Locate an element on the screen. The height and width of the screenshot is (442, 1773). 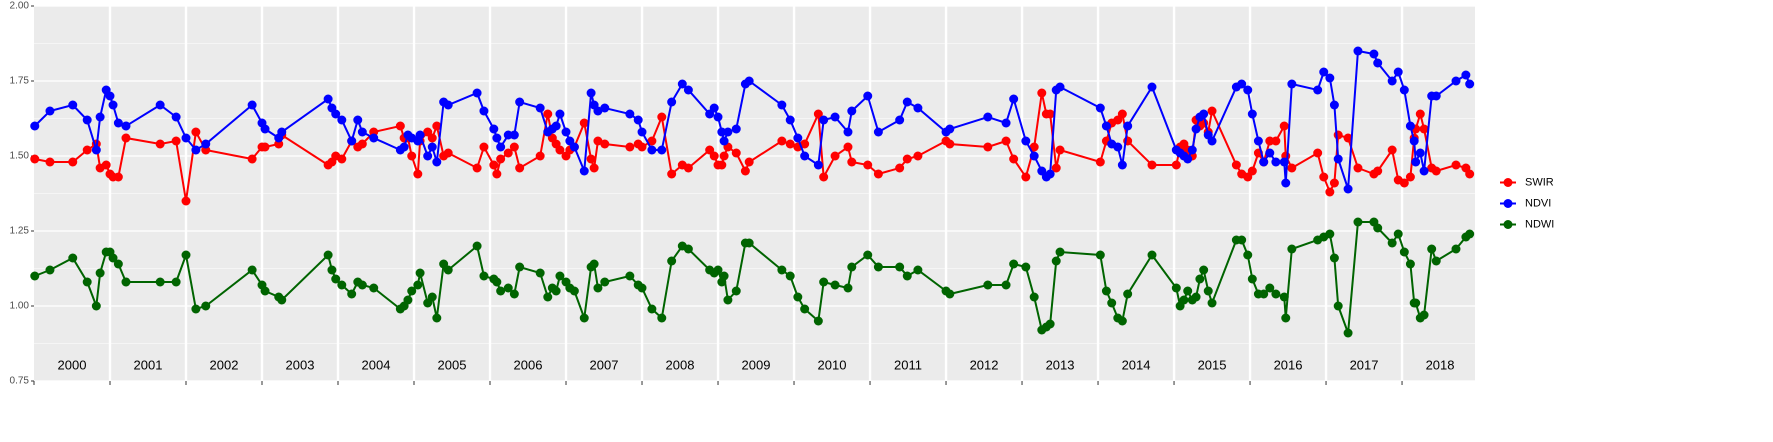
x-tick-label: 2017 is located at coordinates (1364, 364).